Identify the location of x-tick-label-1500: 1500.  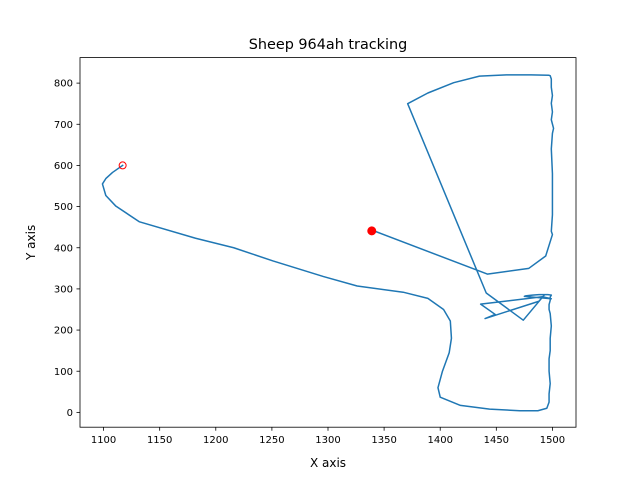
(552, 440).